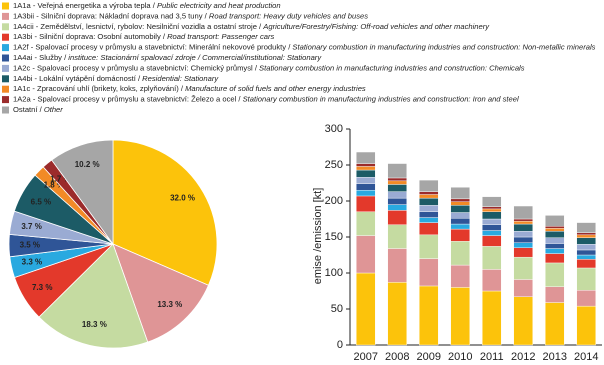 The image size is (604, 365). I want to click on pie-label: 3.7 %, so click(31, 226).